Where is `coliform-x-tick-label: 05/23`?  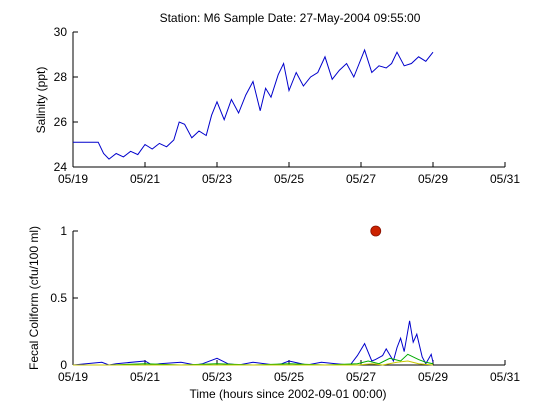 coliform-x-tick-label: 05/23 is located at coordinates (217, 377).